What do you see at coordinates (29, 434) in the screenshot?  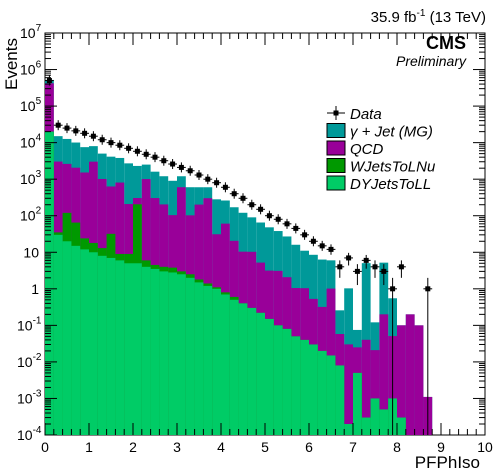 I see `y-tick-label: 10⁻⁴` at bounding box center [29, 434].